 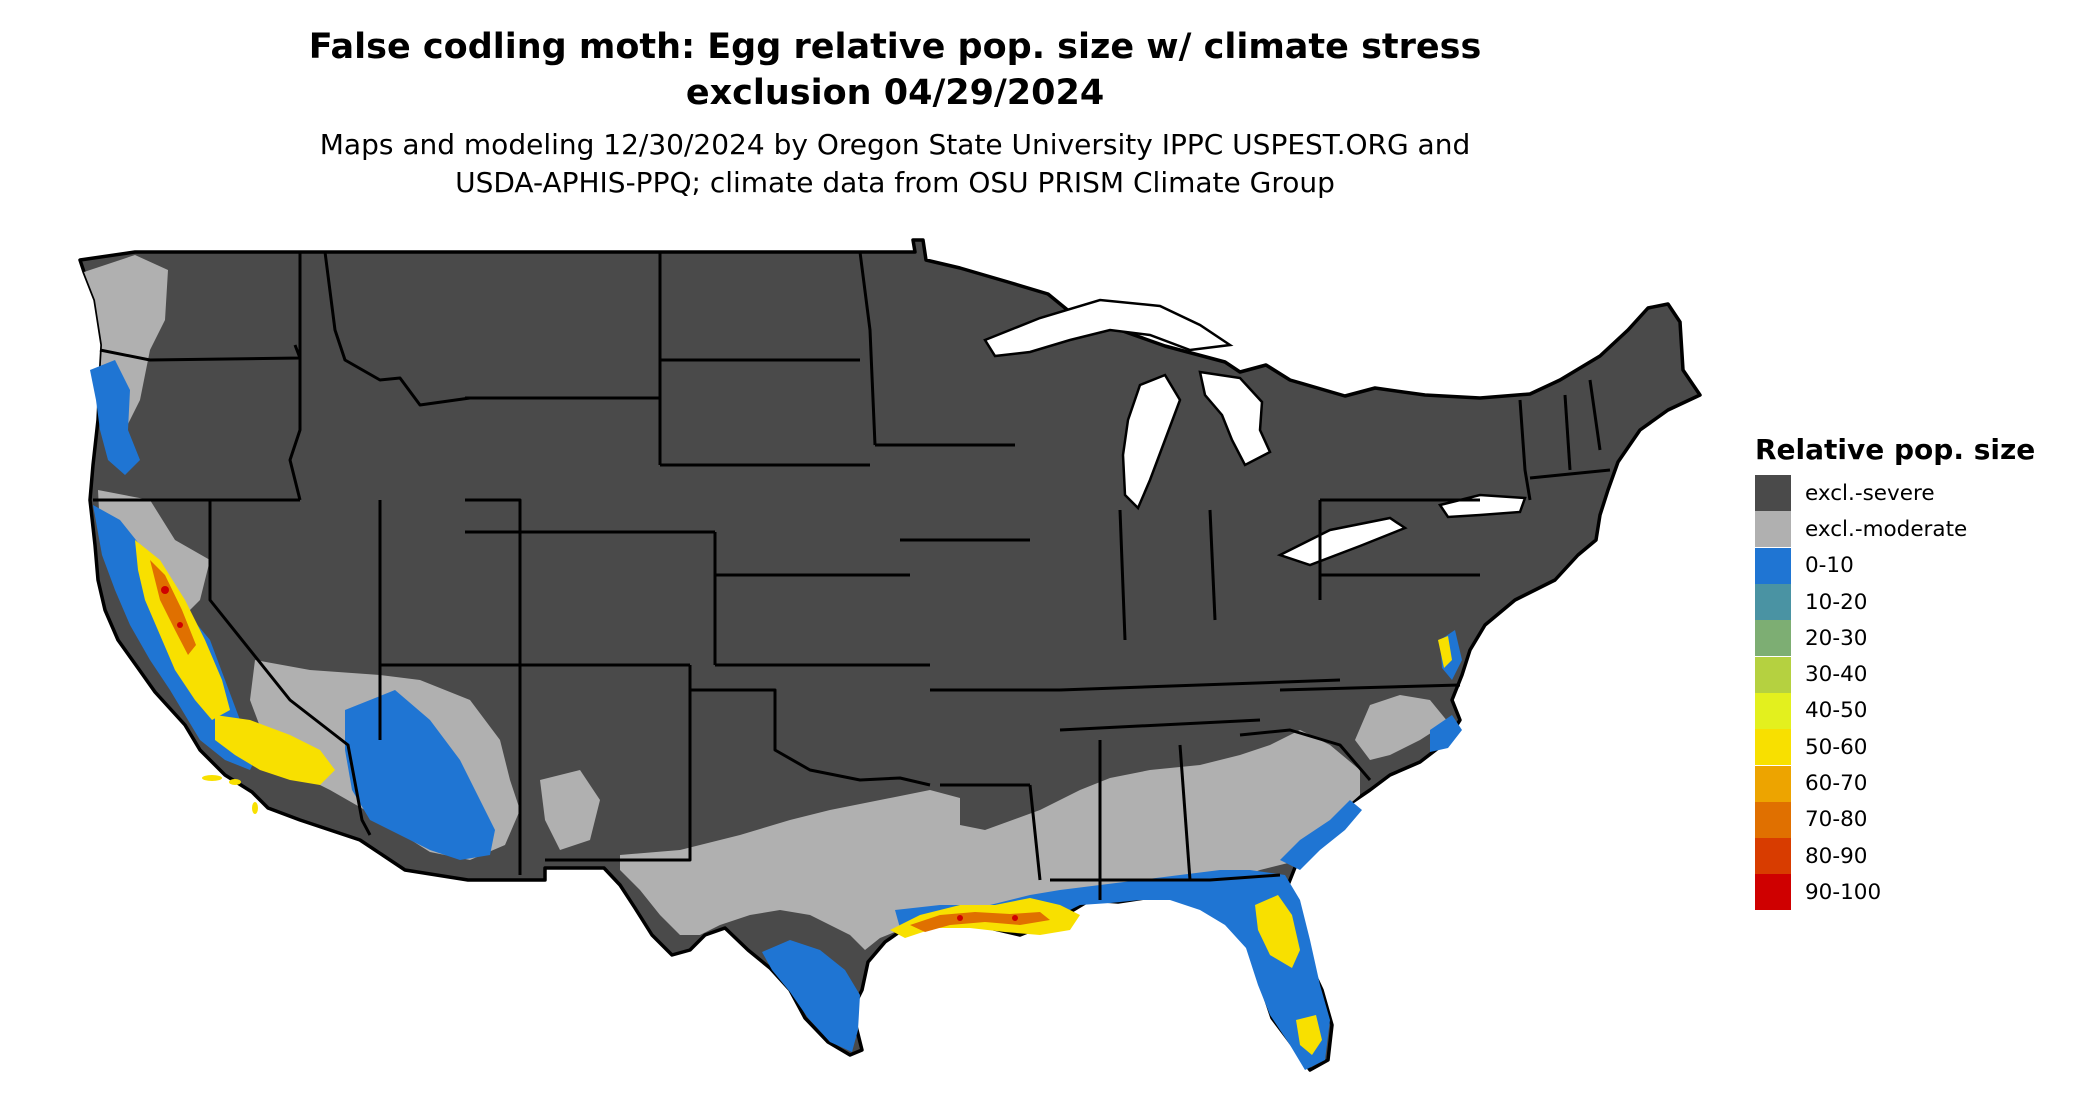 What do you see at coordinates (618, 763) in the screenshot?
I see `border-nm-tx` at bounding box center [618, 763].